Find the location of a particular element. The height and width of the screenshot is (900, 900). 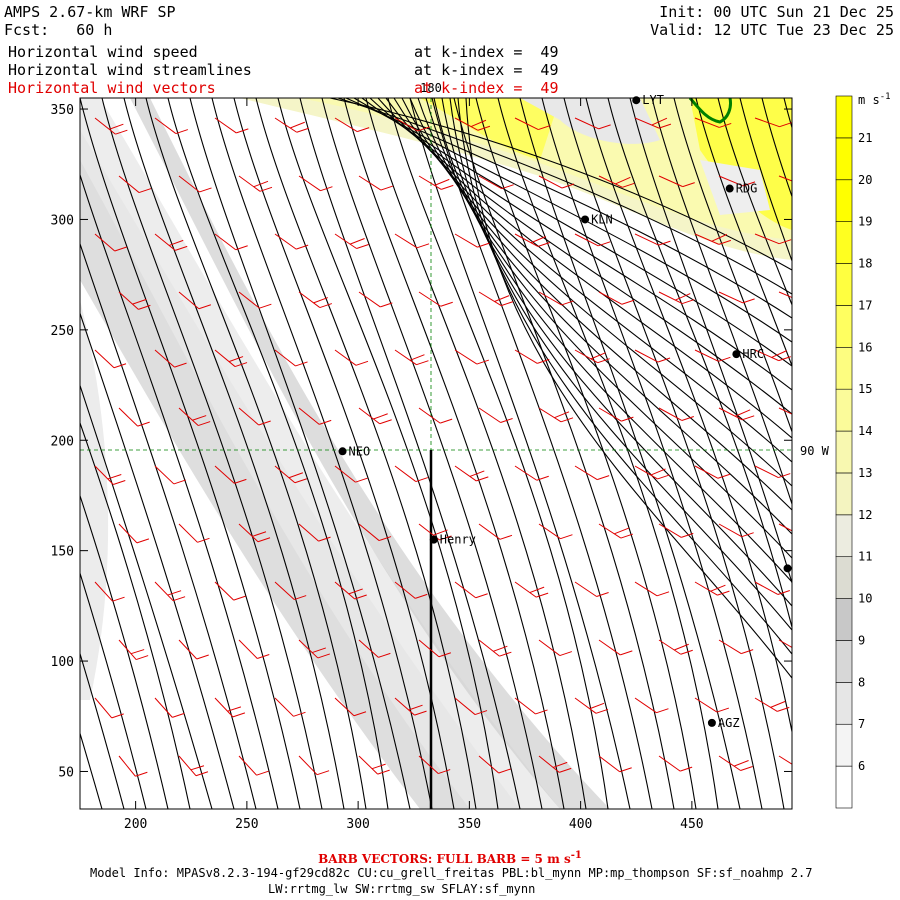

colorbar-tick-label: 15 is located at coordinates (865, 389).